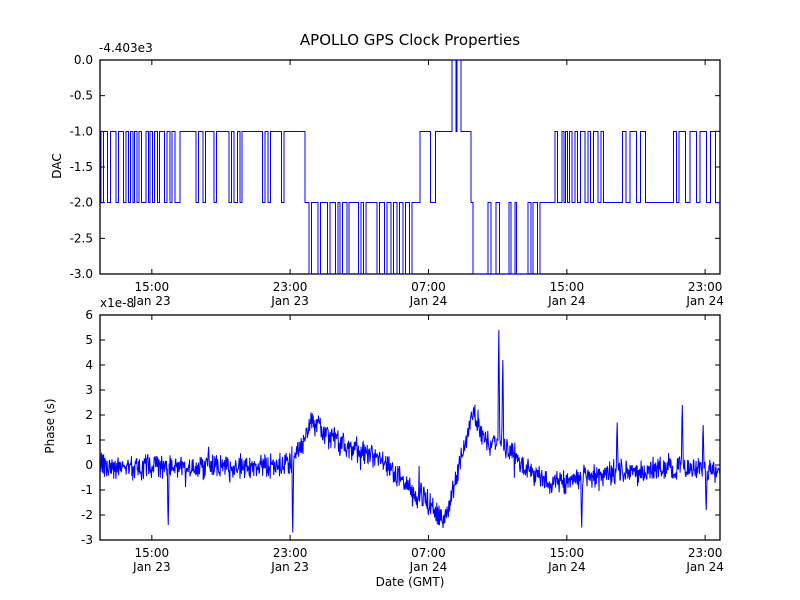 This screenshot has height=600, width=800. I want to click on y-tick-label: 5, so click(89, 340).